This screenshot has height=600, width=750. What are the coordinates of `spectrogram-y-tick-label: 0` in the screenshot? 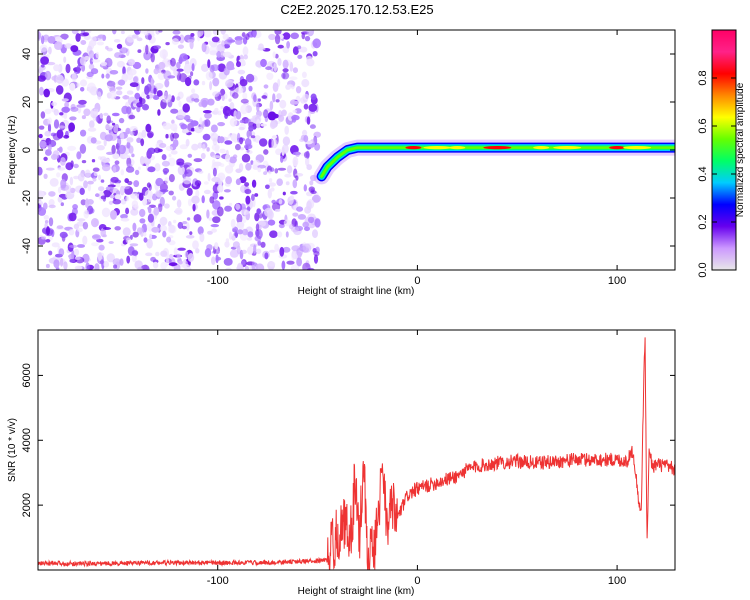 It's located at (27, 150).